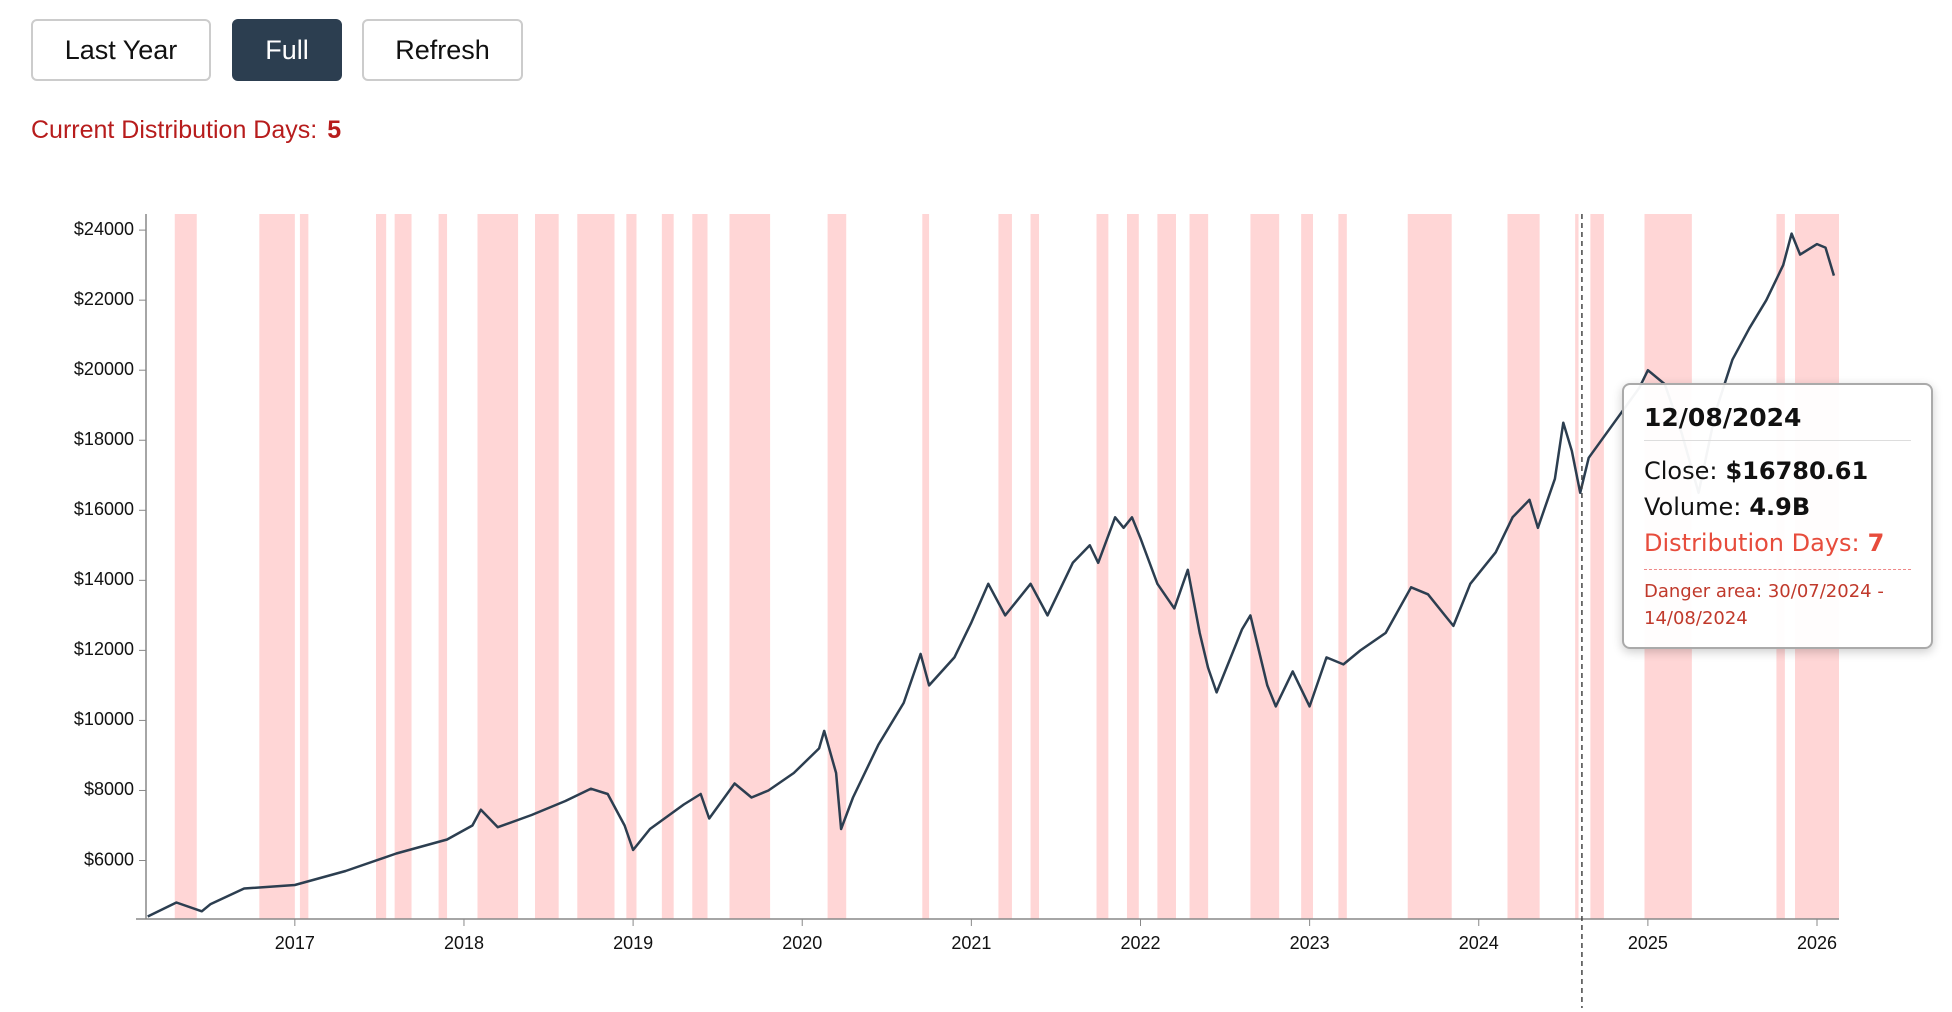 This screenshot has height=1012, width=1952. Describe the element at coordinates (104, 649) in the screenshot. I see `y-tick-label: $12000` at that location.